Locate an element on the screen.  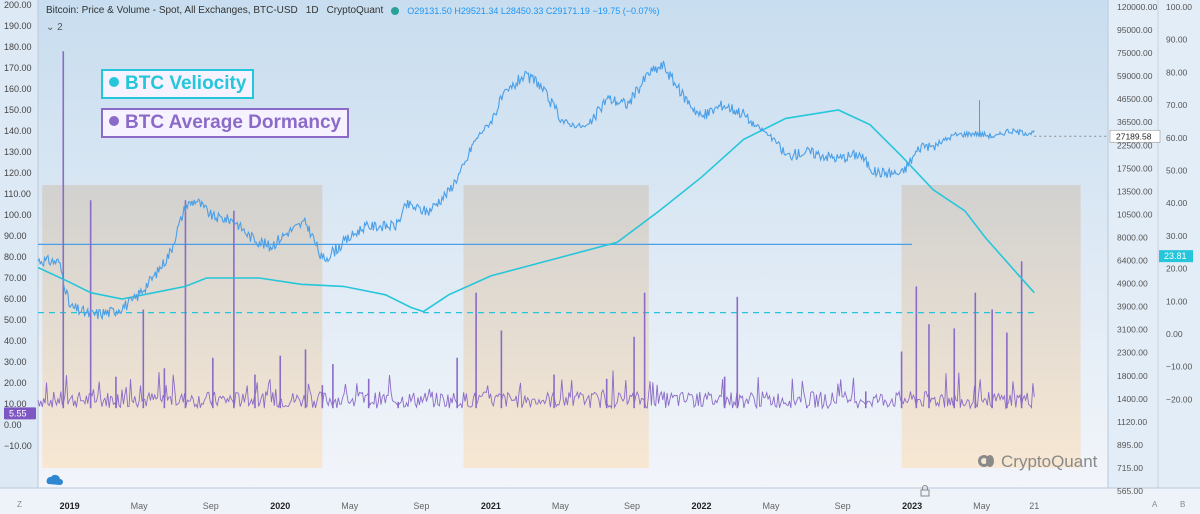
left-axis-tick: 70.00 is located at coordinates (15, 278).